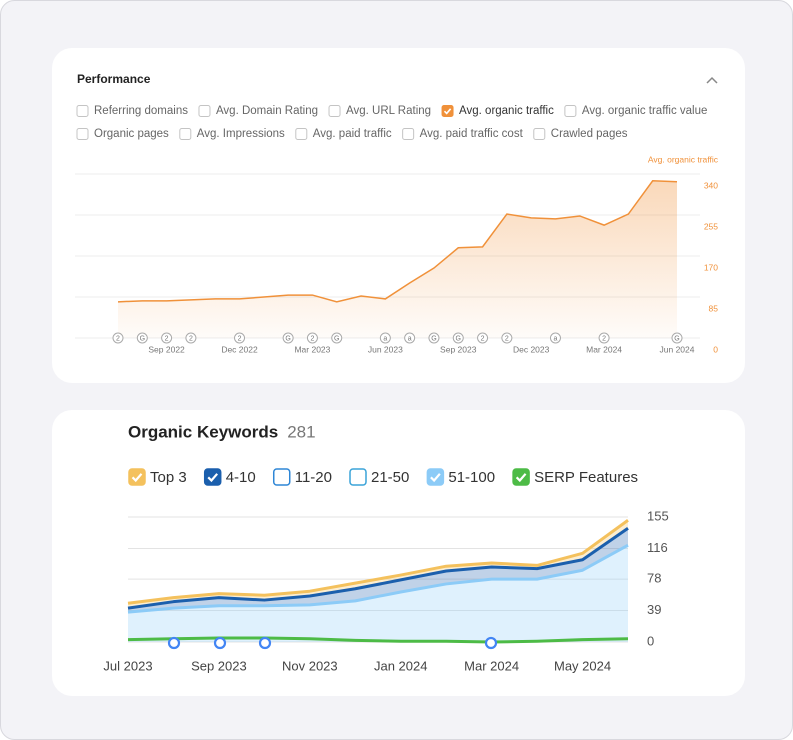 The image size is (793, 740). Describe the element at coordinates (401, 665) in the screenshot. I see `x-tick-label: Jan 2024` at that location.